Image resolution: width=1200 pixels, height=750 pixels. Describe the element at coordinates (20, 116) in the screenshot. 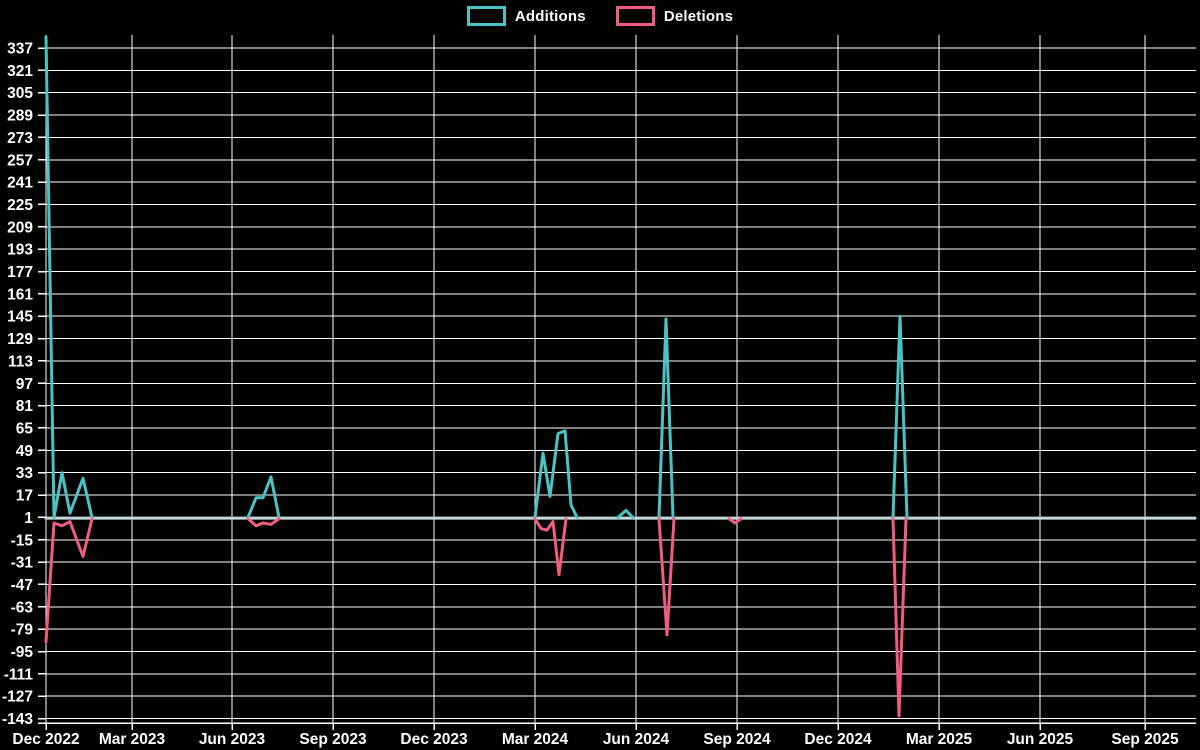

I see `y-tick-label: 289` at that location.